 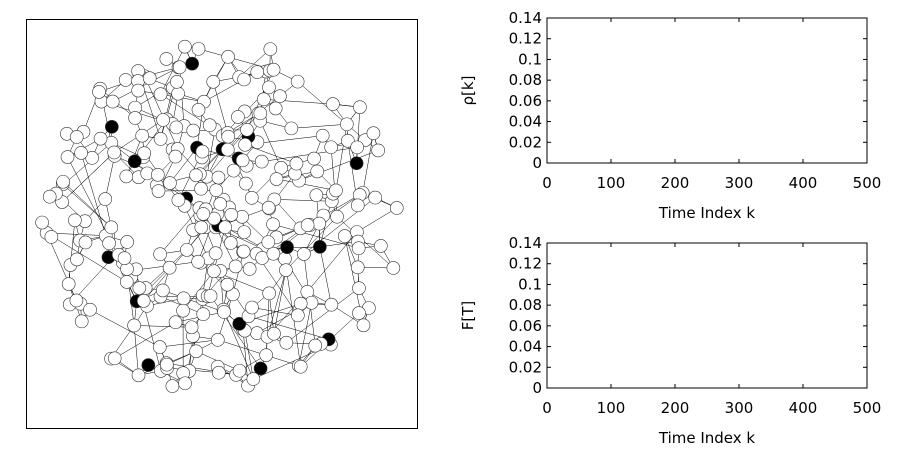 What do you see at coordinates (530, 284) in the screenshot?
I see `y-tick-label: 0.1` at bounding box center [530, 284].